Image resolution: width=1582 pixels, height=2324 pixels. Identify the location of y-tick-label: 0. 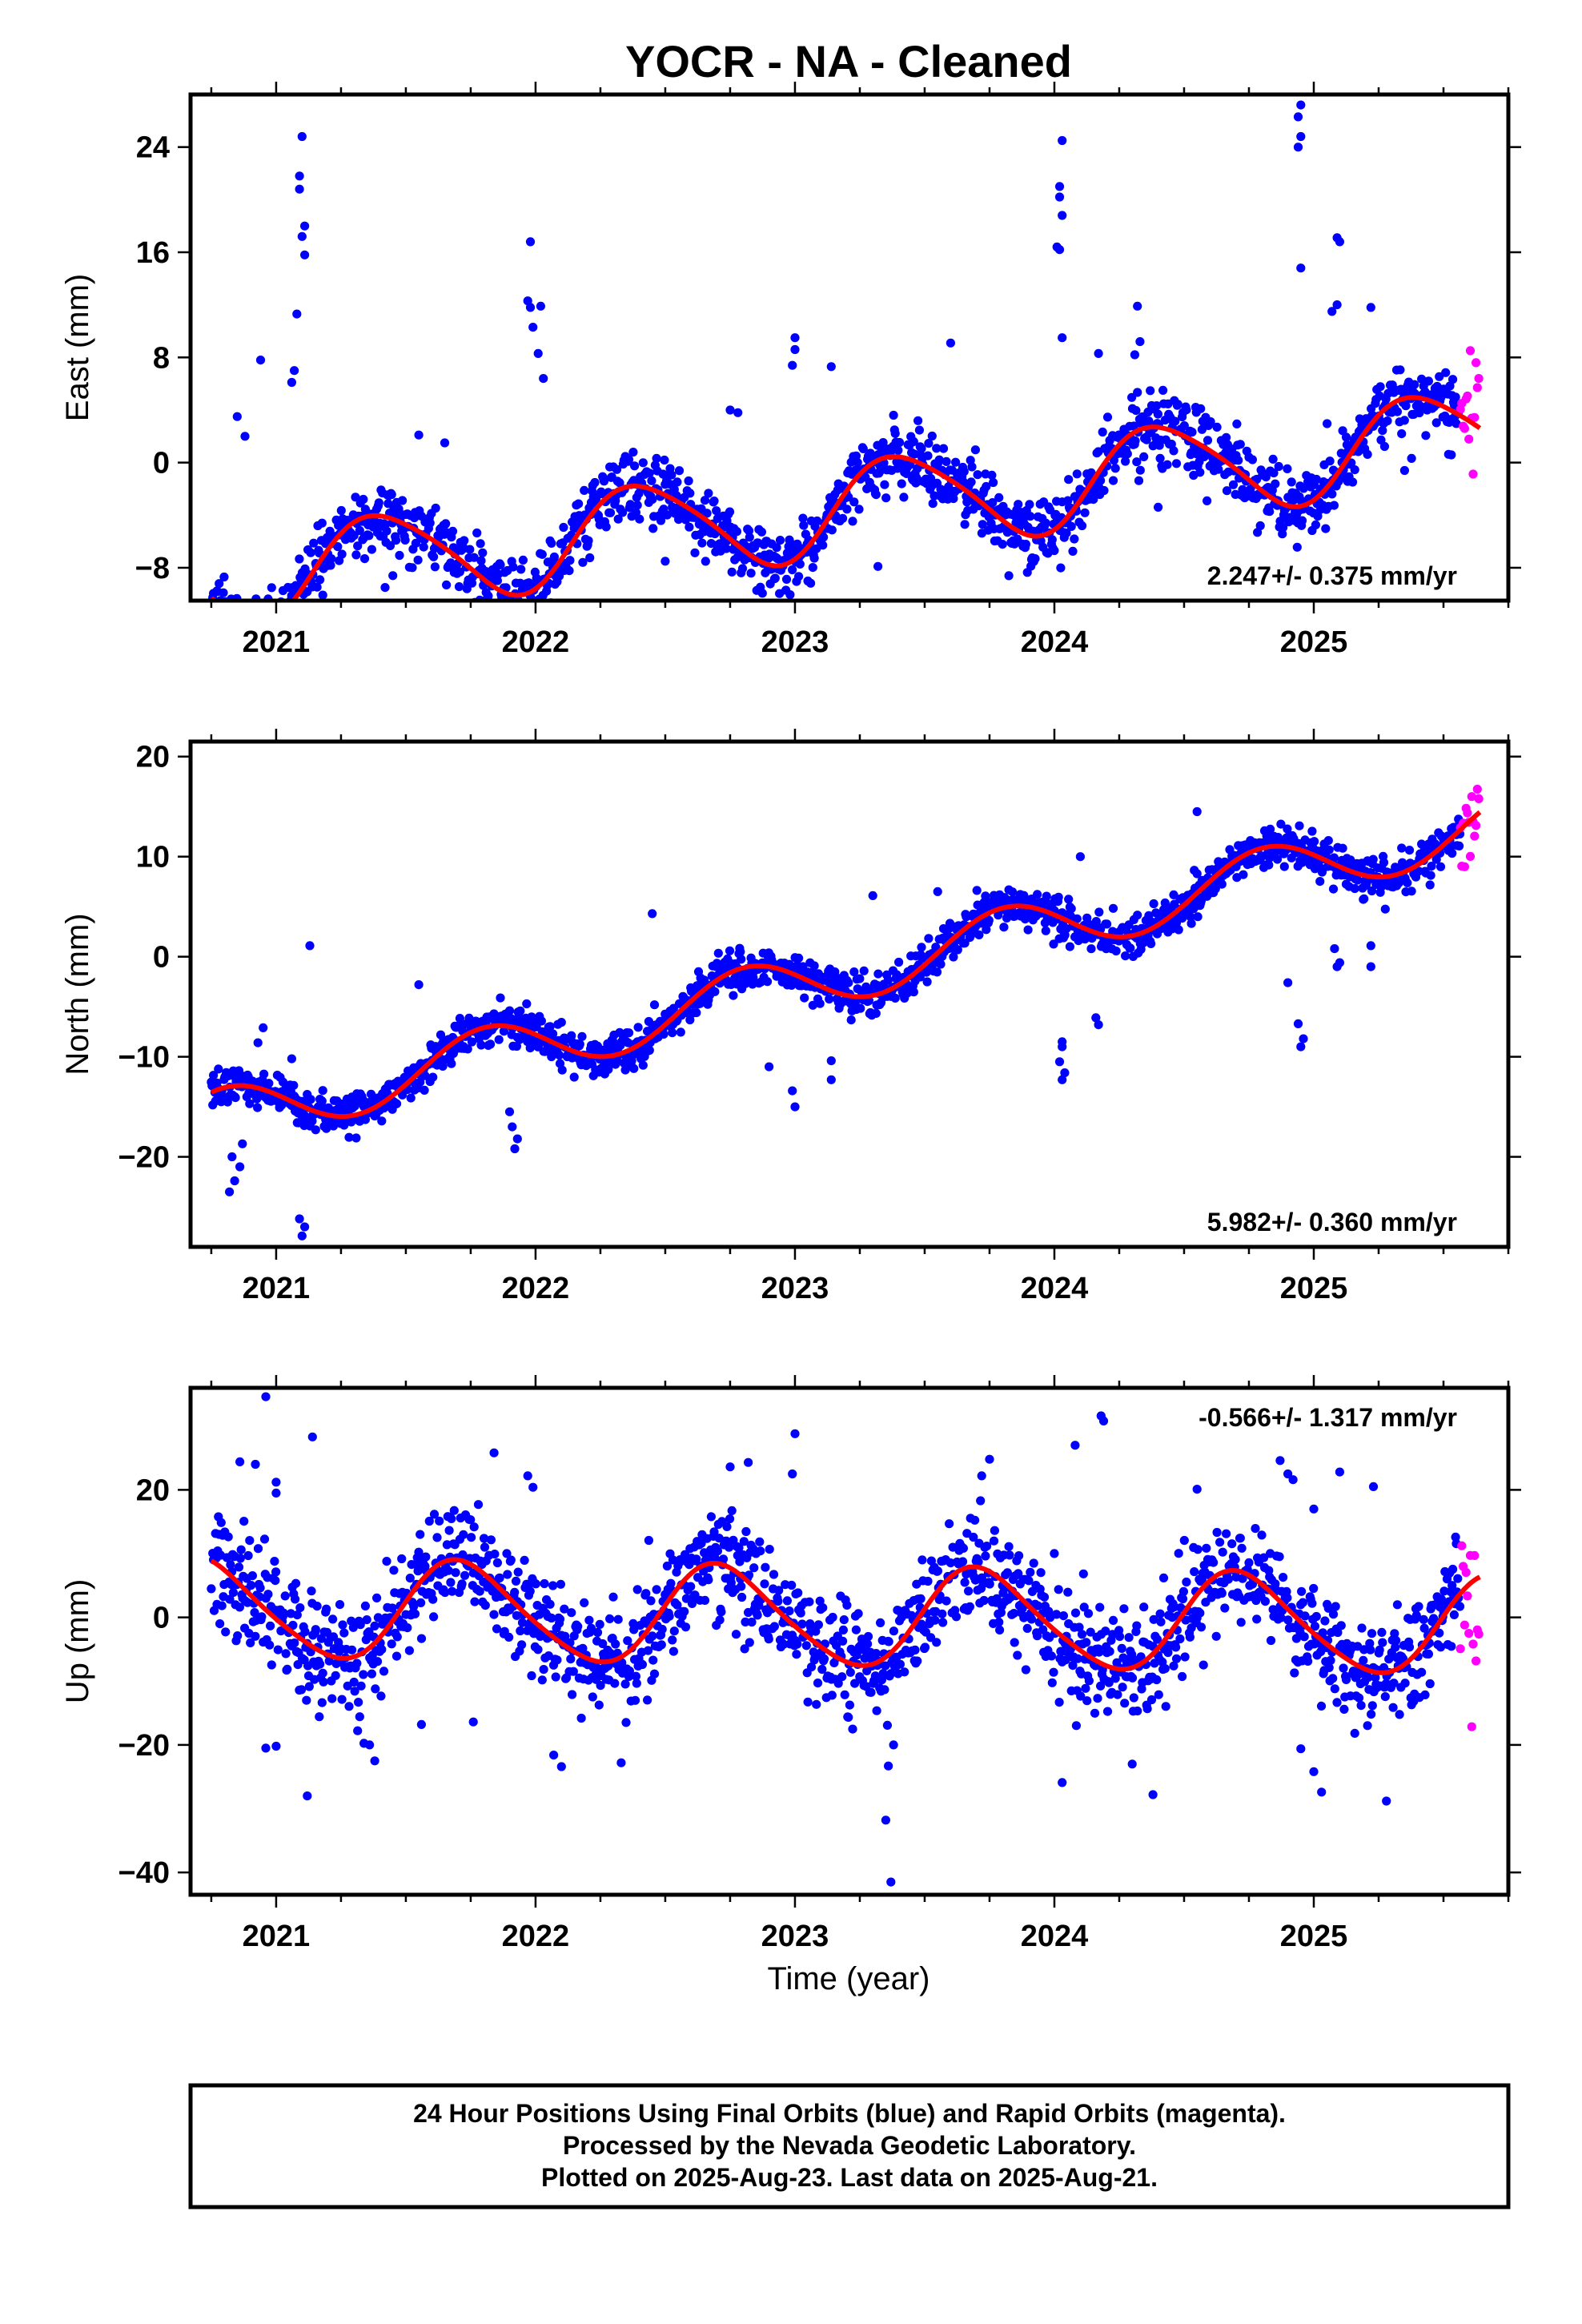
(161, 464).